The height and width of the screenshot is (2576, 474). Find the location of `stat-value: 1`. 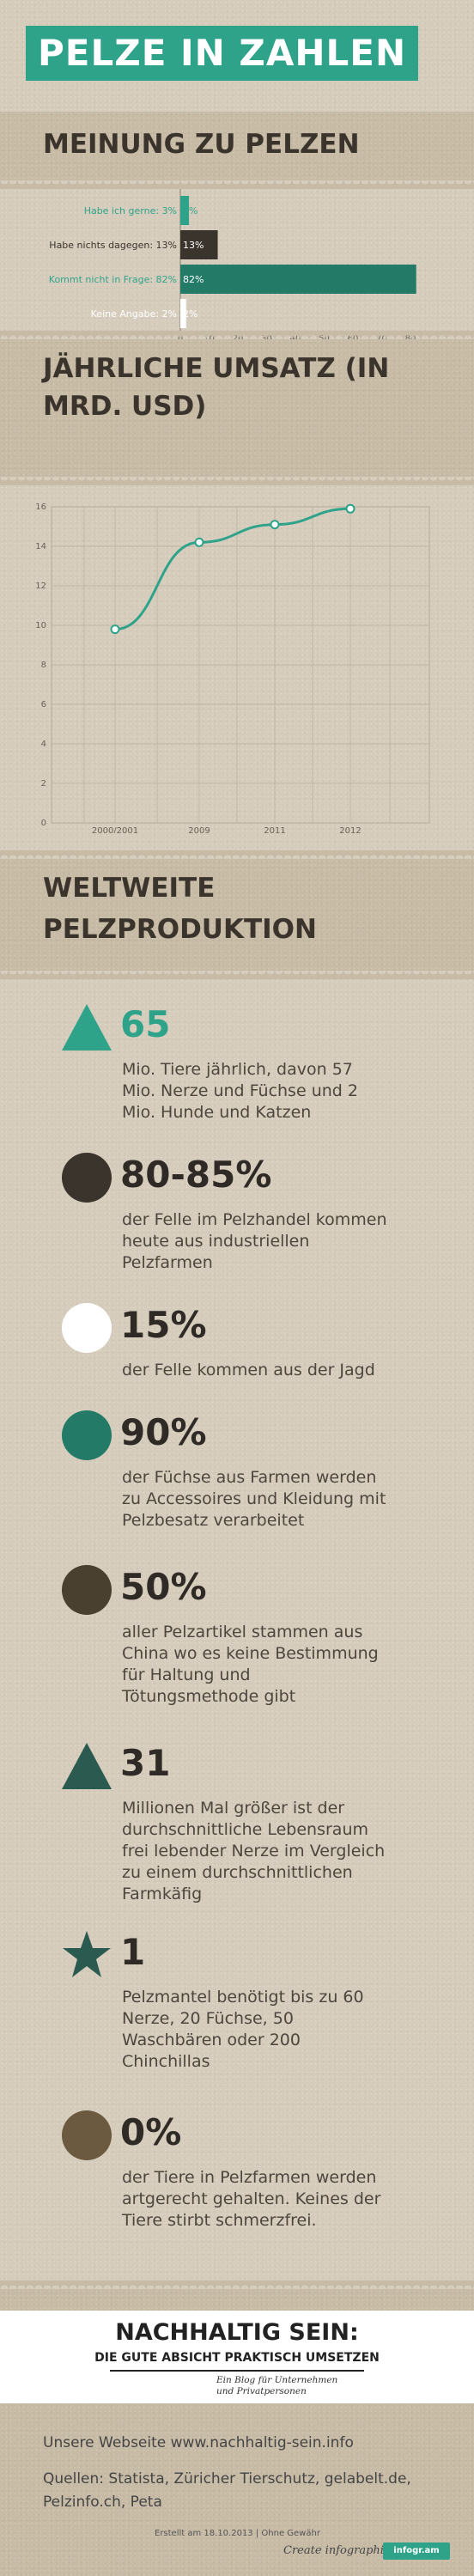

stat-value: 1 is located at coordinates (133, 1952).